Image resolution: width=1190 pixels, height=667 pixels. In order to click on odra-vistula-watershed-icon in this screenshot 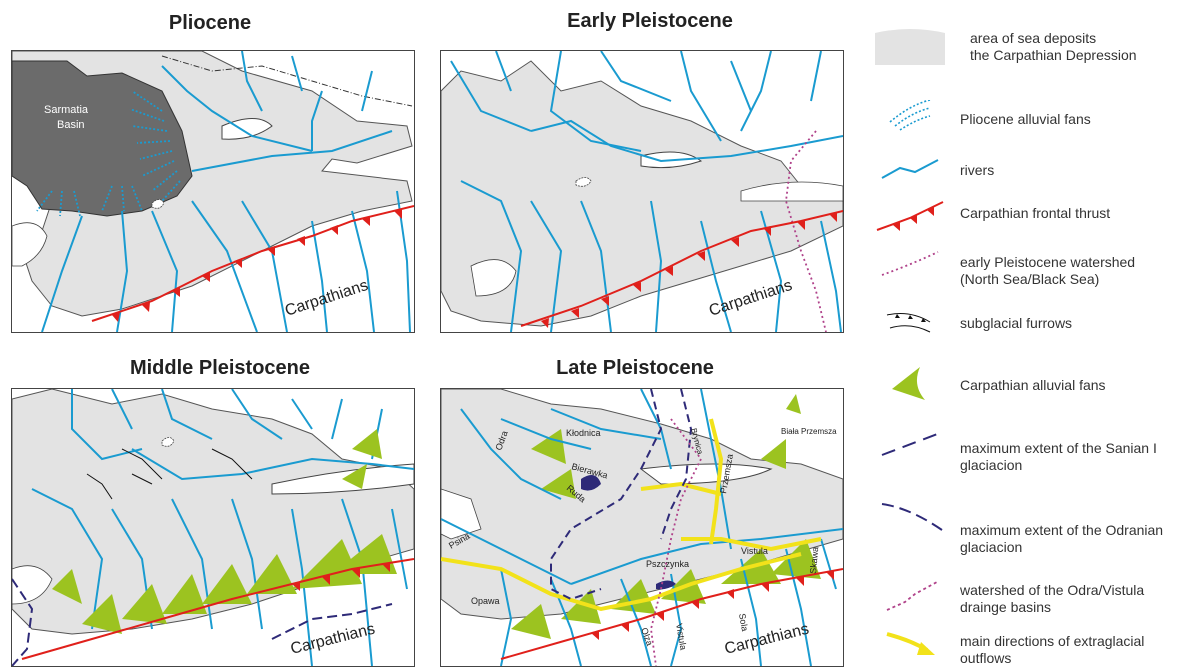, I will do `click(912, 596)`.